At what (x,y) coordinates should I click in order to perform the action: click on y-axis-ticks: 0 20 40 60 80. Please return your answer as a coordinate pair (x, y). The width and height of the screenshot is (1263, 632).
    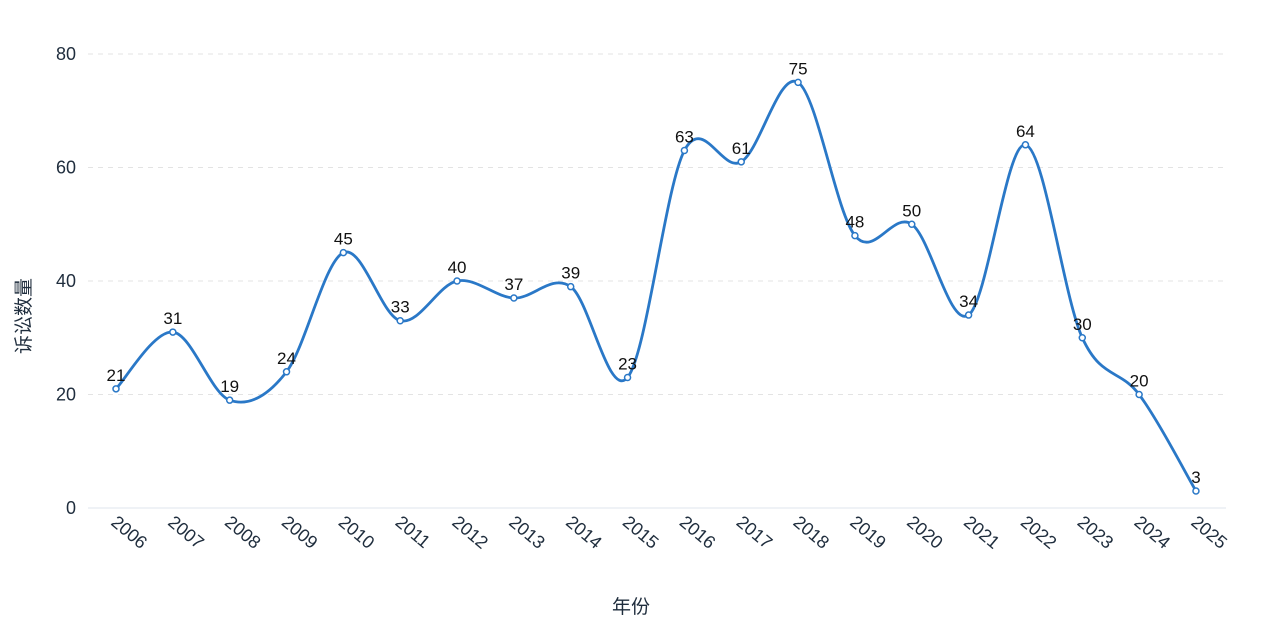
    Looking at the image, I should click on (66, 281).